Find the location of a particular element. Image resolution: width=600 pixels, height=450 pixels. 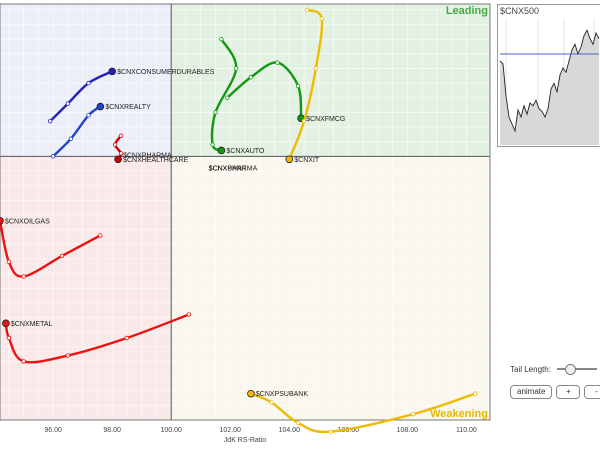

label-cnxoilgas: $CNXOILGAS is located at coordinates (27, 221).